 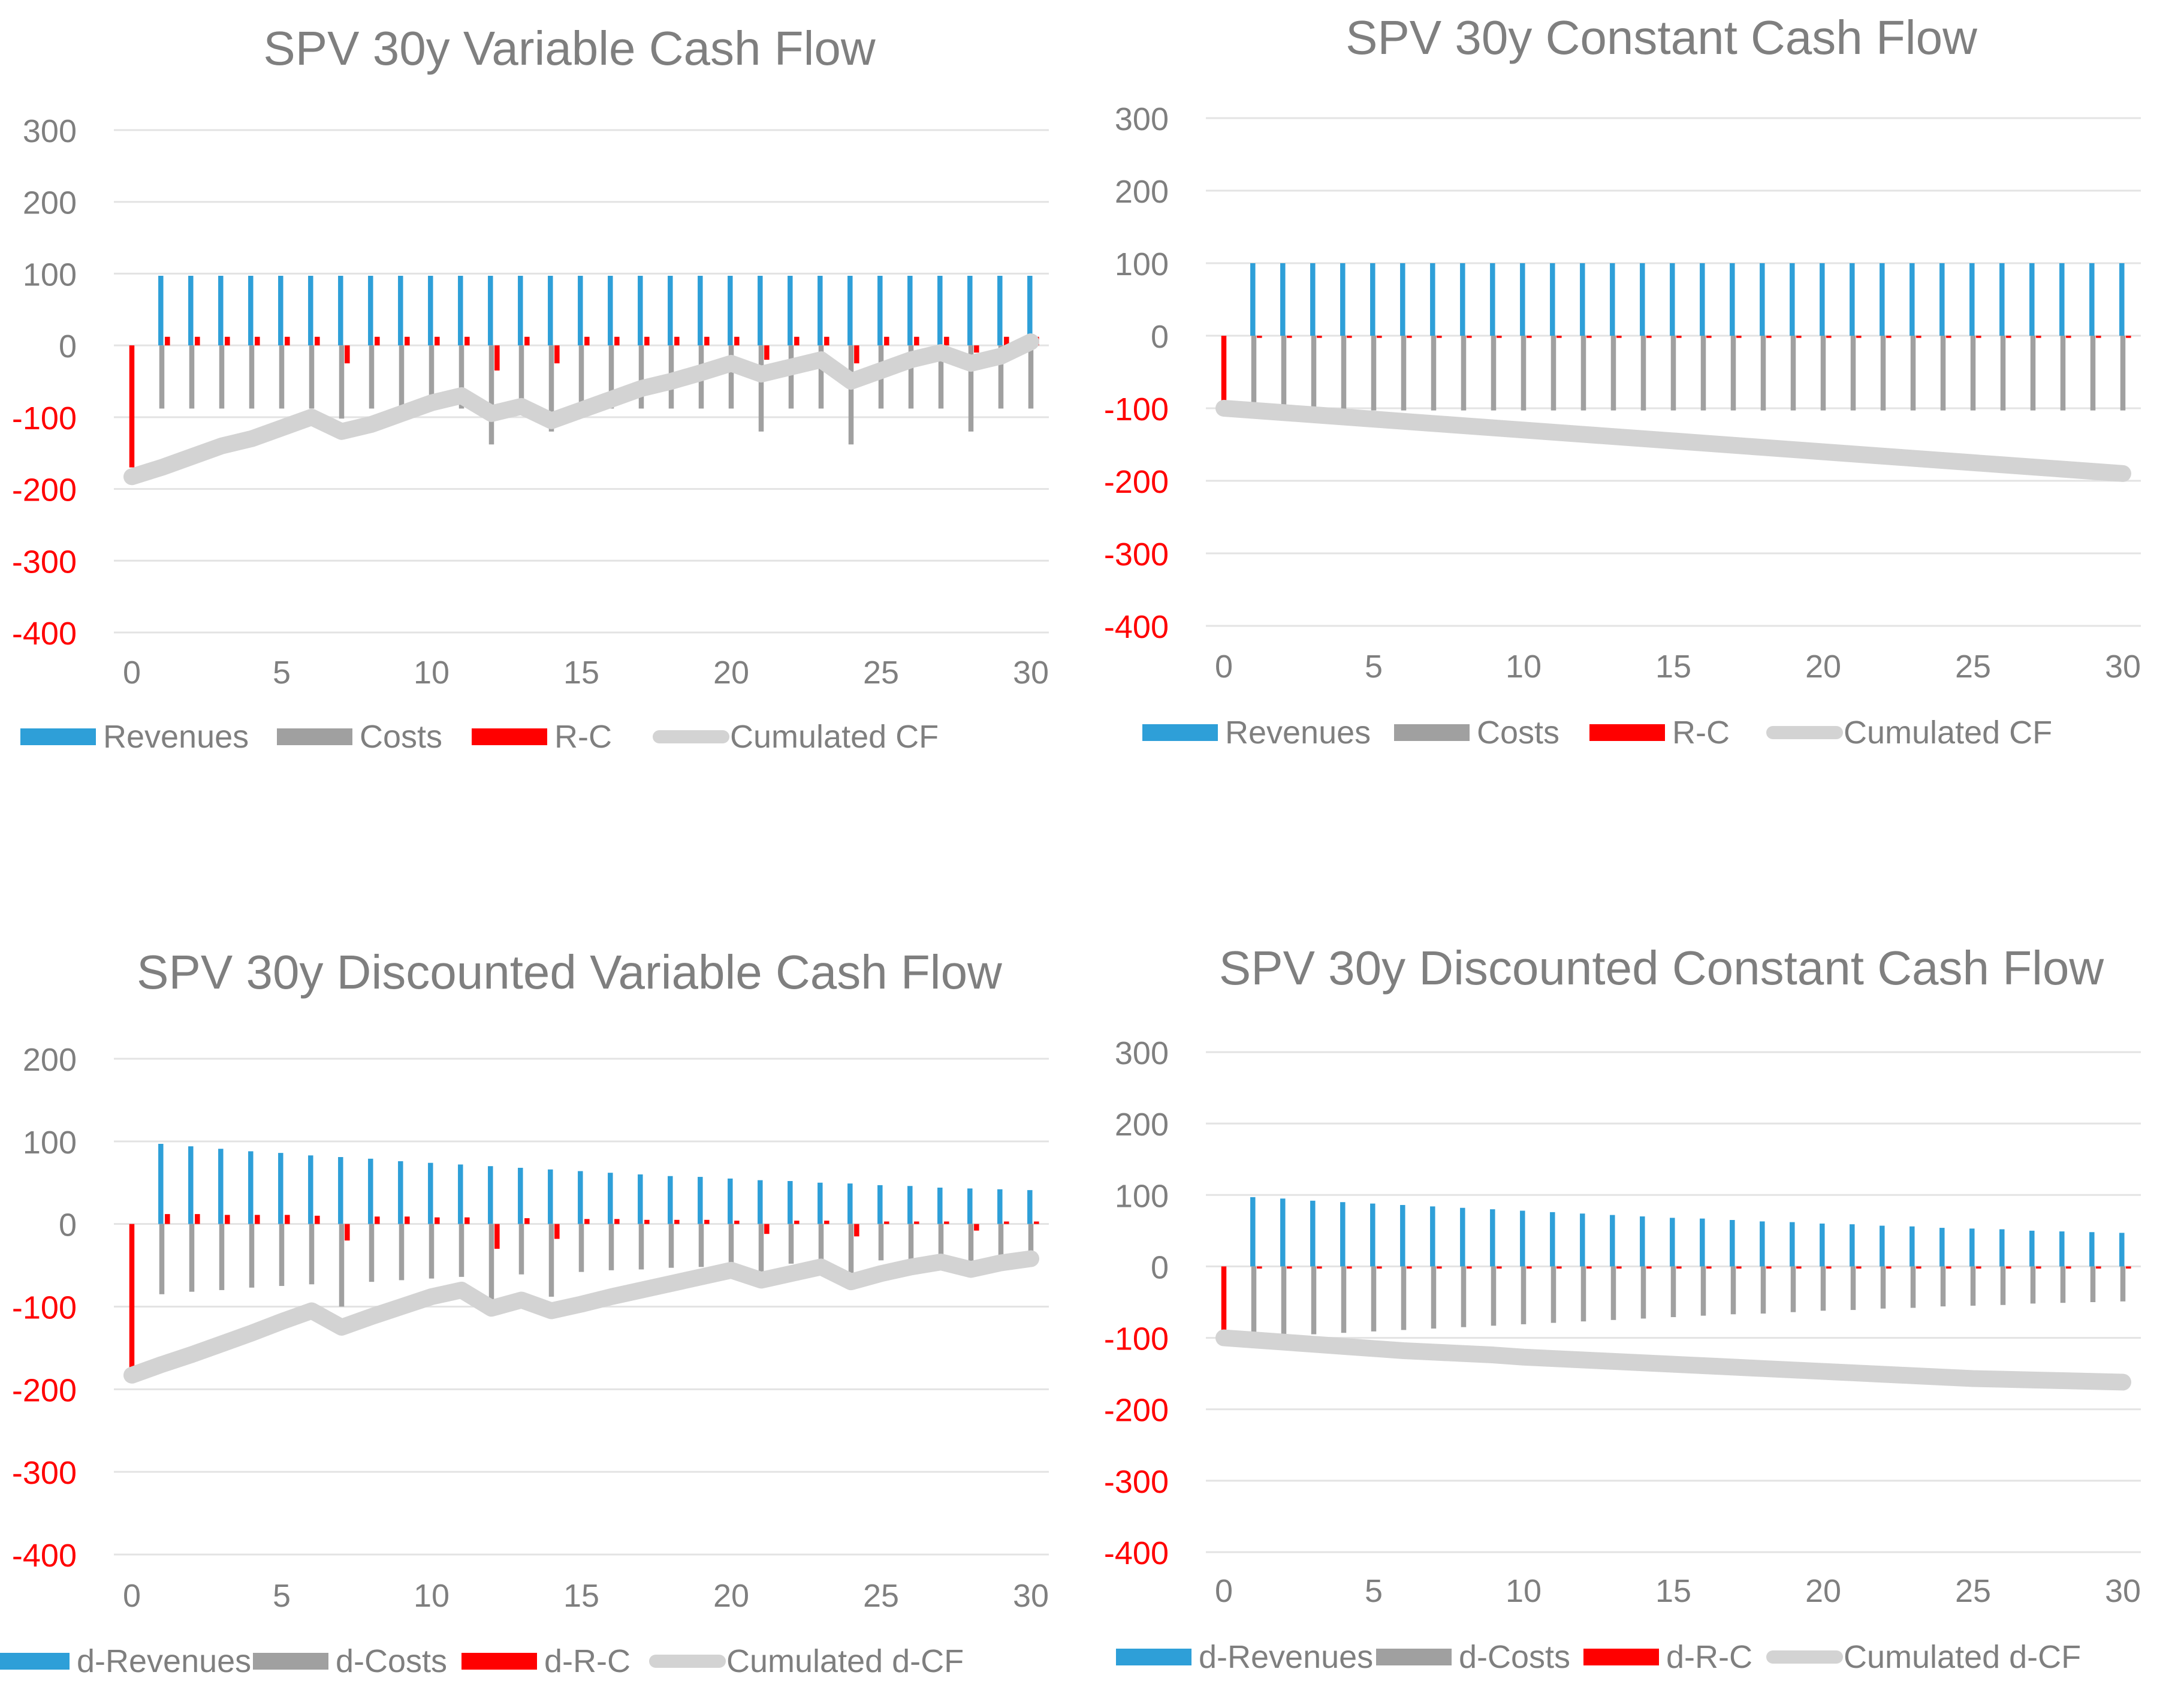 I want to click on legend-label: R-C, so click(x=1701, y=733).